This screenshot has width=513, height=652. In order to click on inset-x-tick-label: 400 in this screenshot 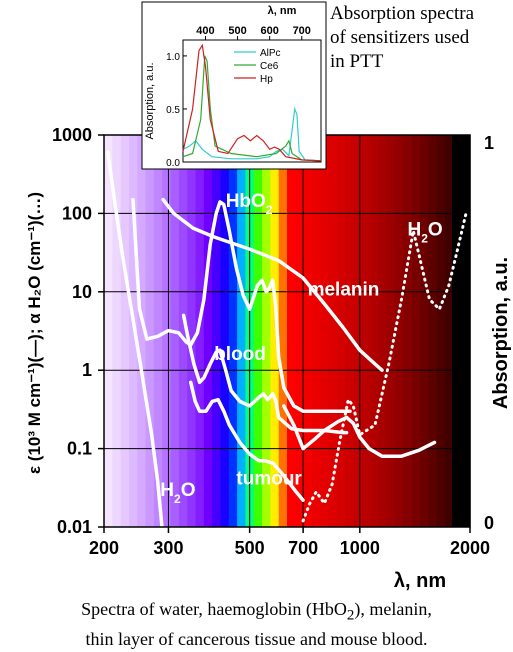, I will do `click(205, 31)`.